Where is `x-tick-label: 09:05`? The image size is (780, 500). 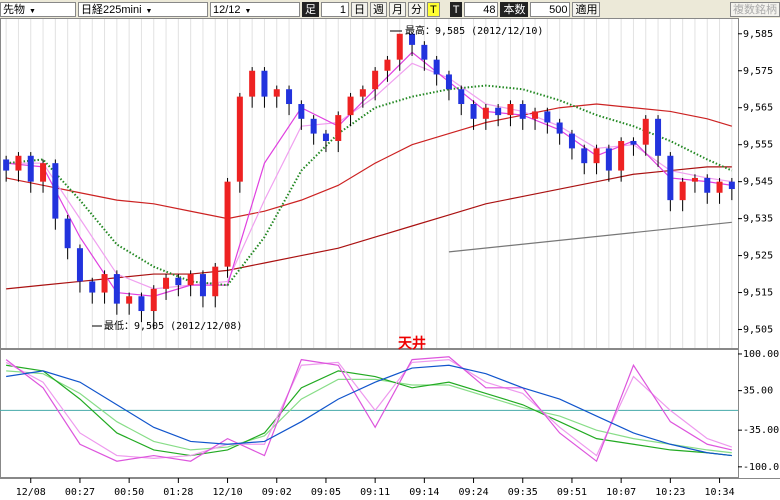
x-tick-label: 09:05 is located at coordinates (326, 492).